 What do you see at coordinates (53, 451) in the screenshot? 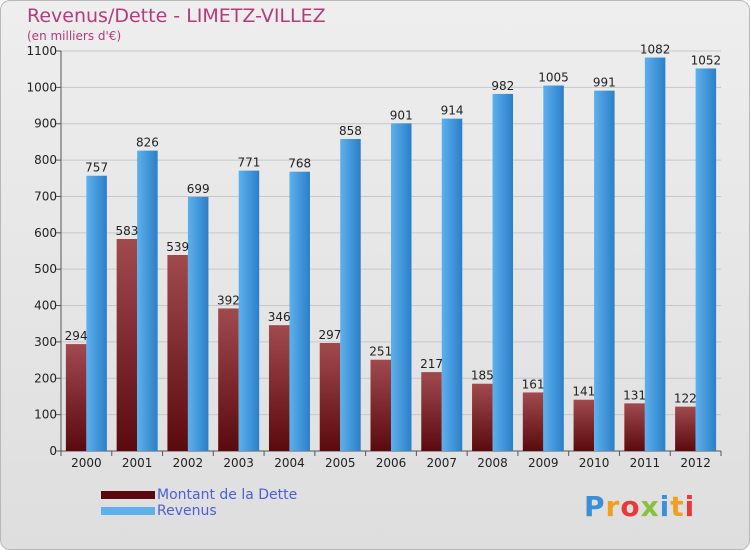
I see `y-tick-label: 0` at bounding box center [53, 451].